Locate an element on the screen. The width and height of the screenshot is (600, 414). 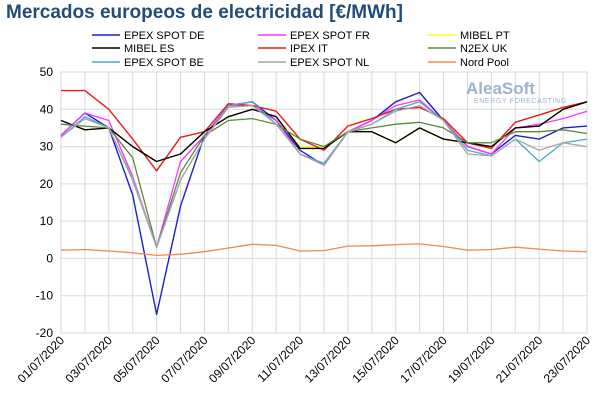
legend-label: EPEX SPOT BE is located at coordinates (164, 63).